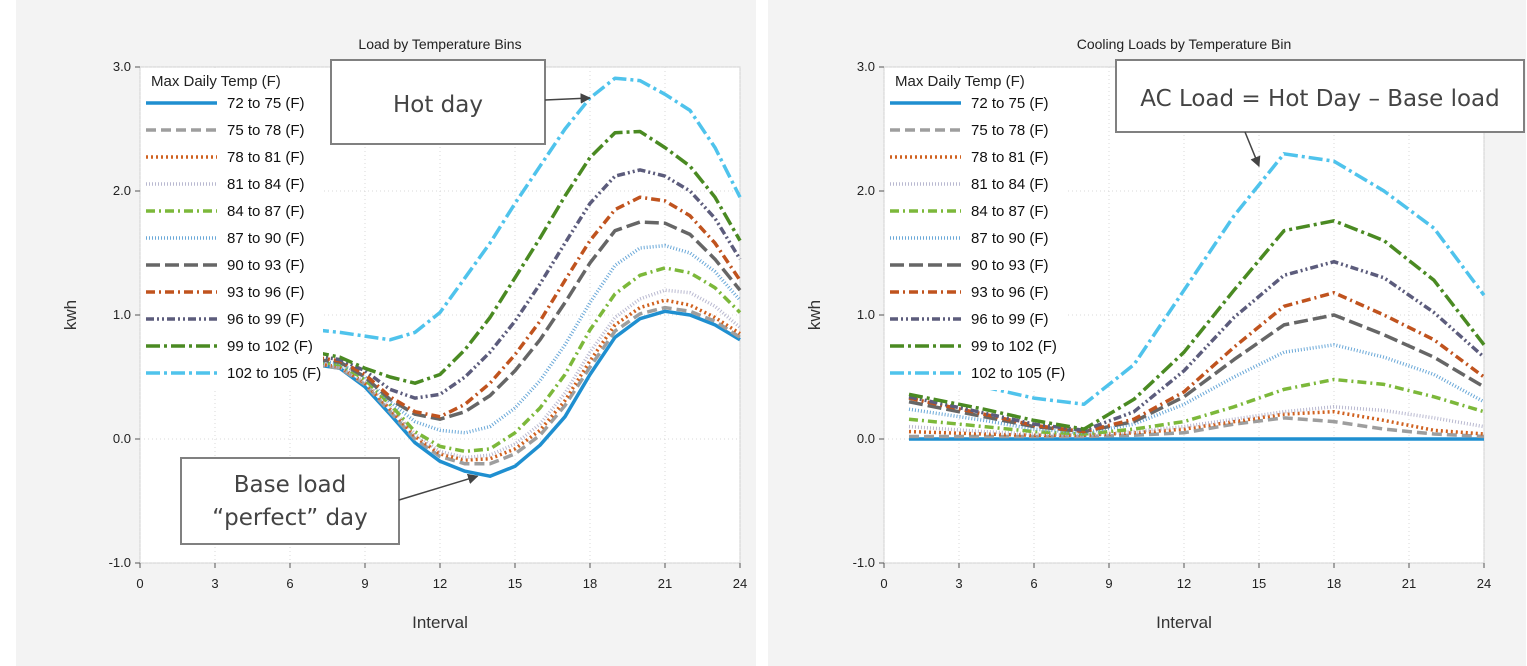  What do you see at coordinates (290, 485) in the screenshot?
I see `callout-text-2: Base load` at bounding box center [290, 485].